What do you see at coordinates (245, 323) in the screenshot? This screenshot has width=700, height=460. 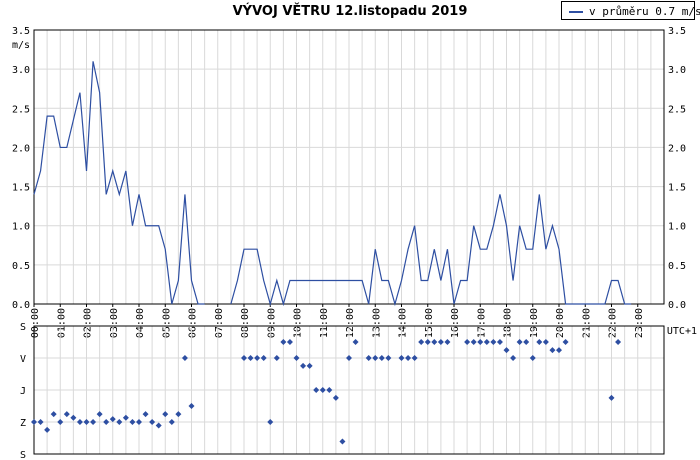 I see `x-tick-label: 08:00` at bounding box center [245, 323].